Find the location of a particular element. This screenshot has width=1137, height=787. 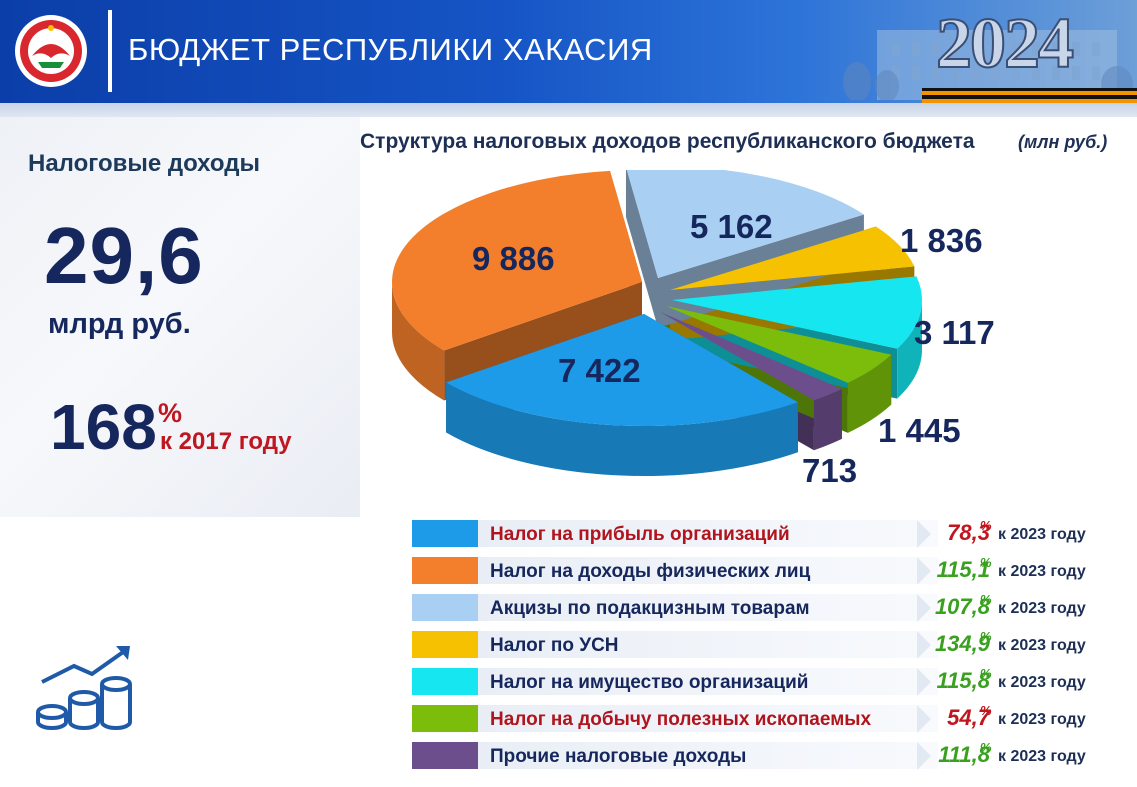

legend-item: Налог по УСН 134,9% к 2023 году is located at coordinates (772, 644).